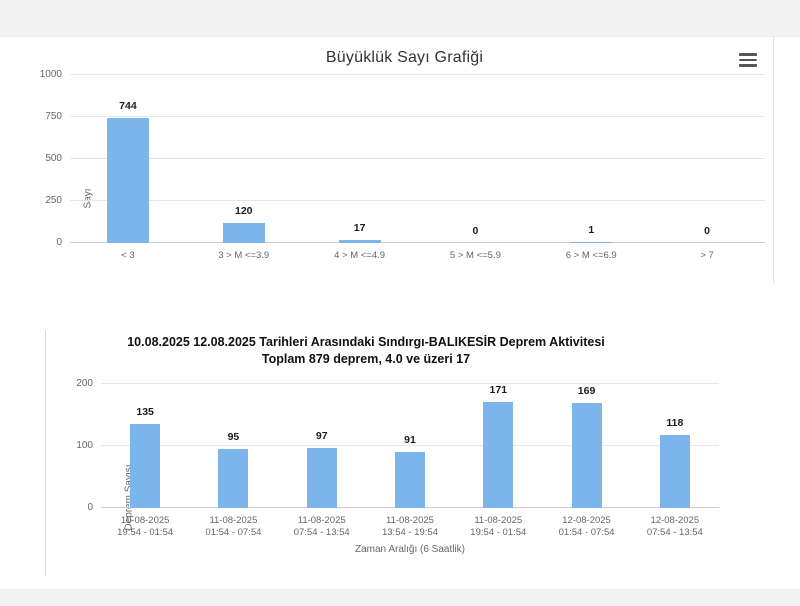  Describe the element at coordinates (145, 412) in the screenshot. I see `bar-value-label: 135` at that location.